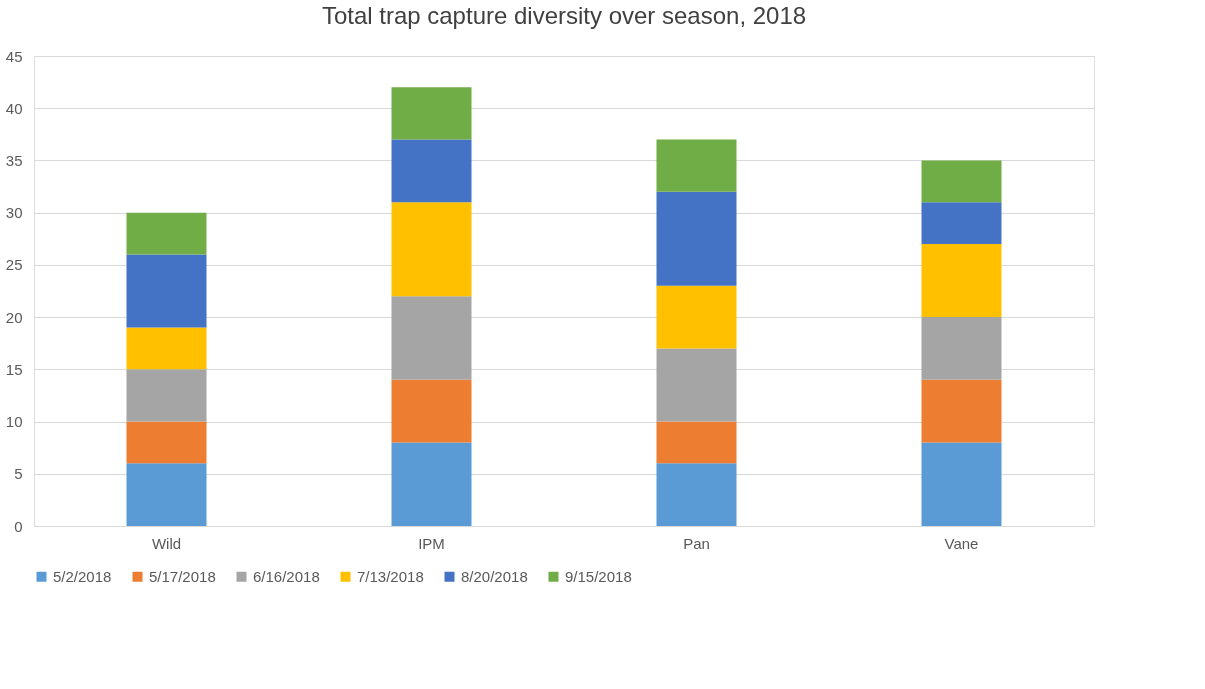 The height and width of the screenshot is (689, 1205). Describe the element at coordinates (431, 543) in the screenshot. I see `x-tick-label: IPM` at that location.